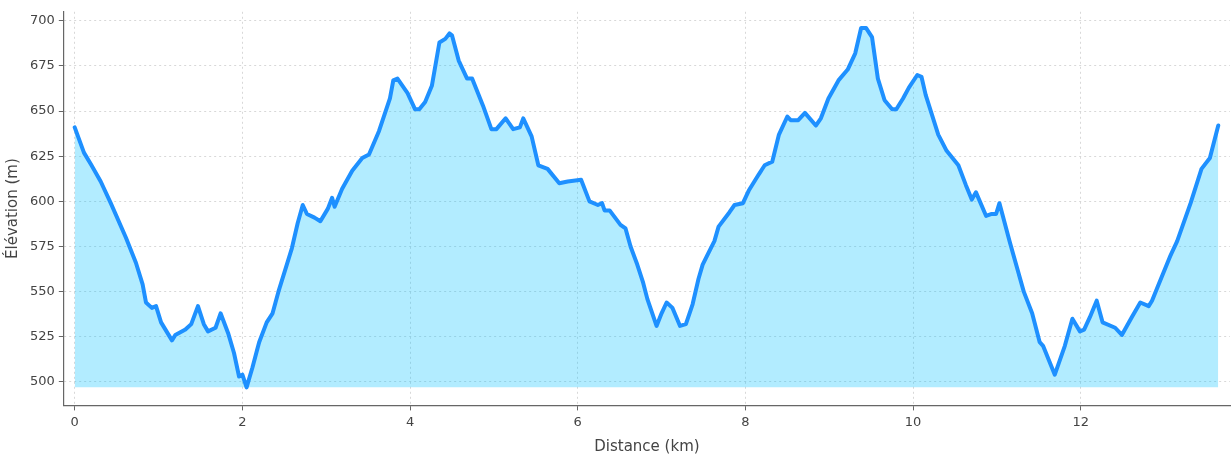 This screenshot has width=1232, height=460. I want to click on y-tick-label: 500, so click(42, 381).